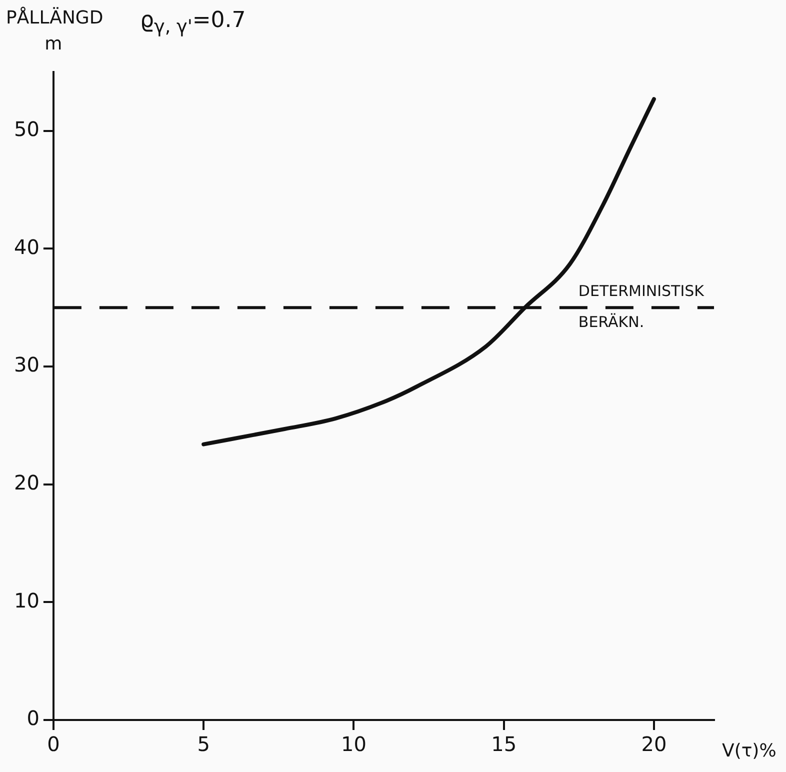 The height and width of the screenshot is (772, 786). I want to click on y-tick-label: 50, so click(27, 129).